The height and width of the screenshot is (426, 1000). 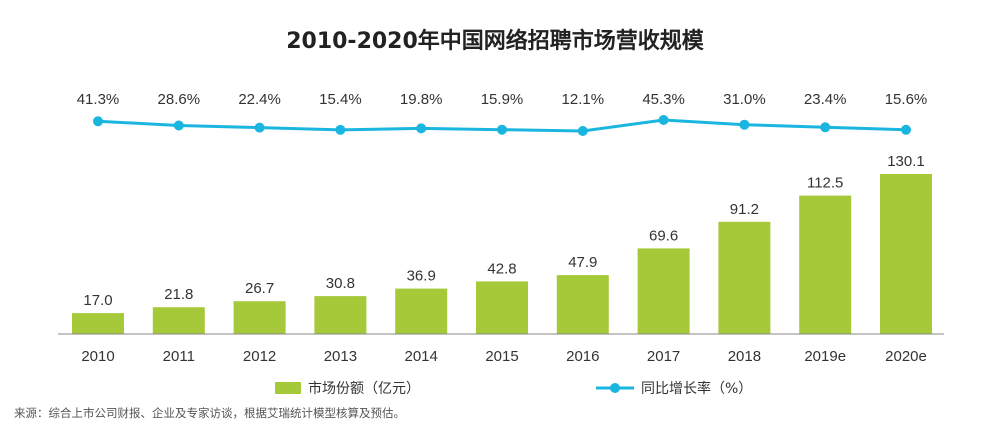 What do you see at coordinates (502, 99) in the screenshot?
I see `growth-rate-label-2015: 15.9%` at bounding box center [502, 99].